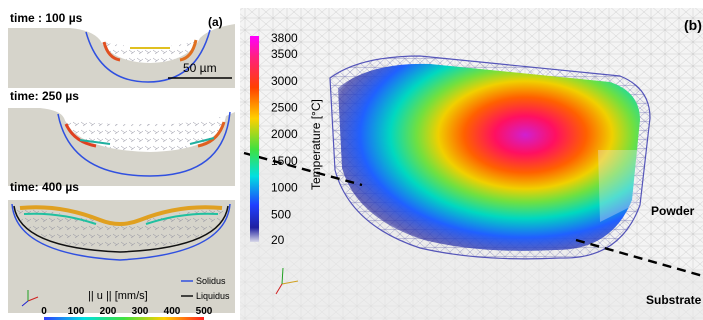 Image resolution: width=703 pixels, height=320 pixels. I want to click on time-label-400us: time: 400 µs, so click(44, 187).